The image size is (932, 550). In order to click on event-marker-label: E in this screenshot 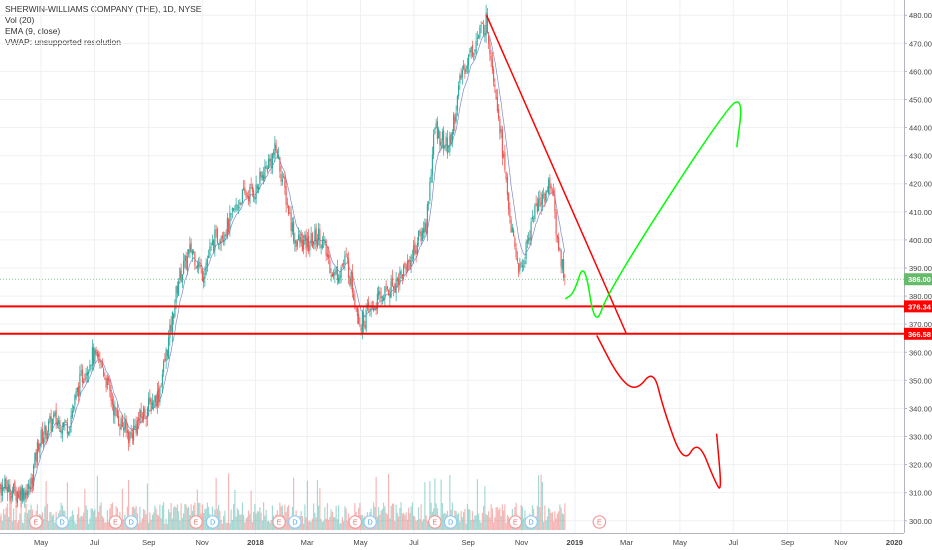, I will do `click(36, 523)`.